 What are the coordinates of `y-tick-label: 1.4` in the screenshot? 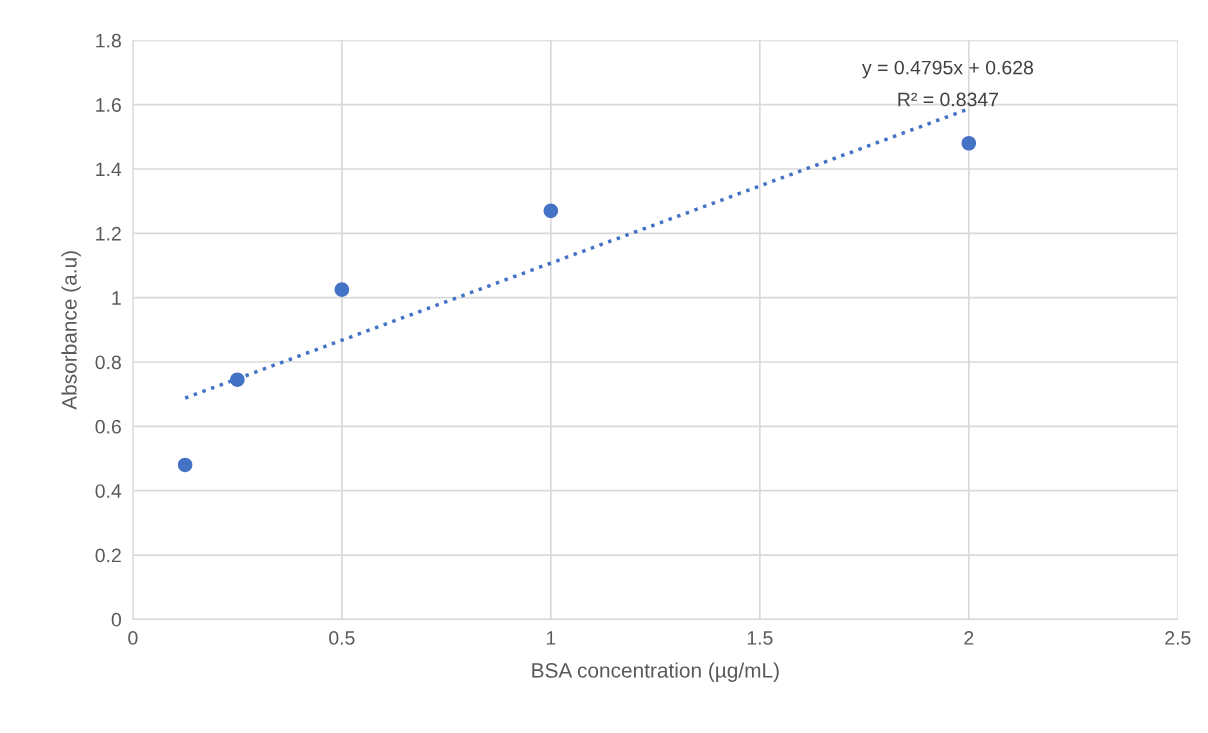 It's located at (109, 169).